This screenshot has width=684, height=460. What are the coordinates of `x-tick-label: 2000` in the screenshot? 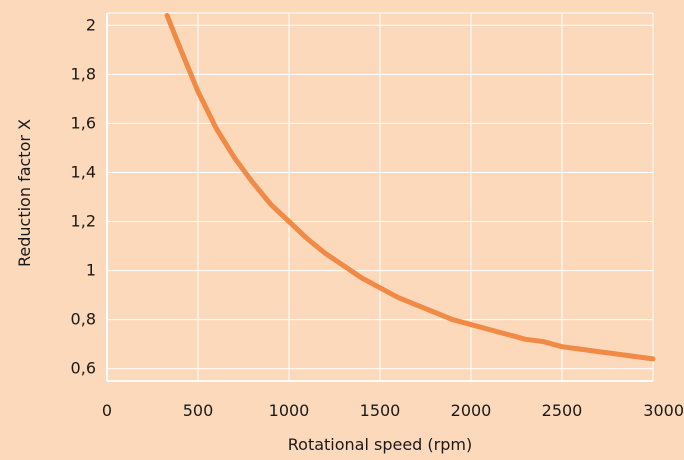 It's located at (471, 410).